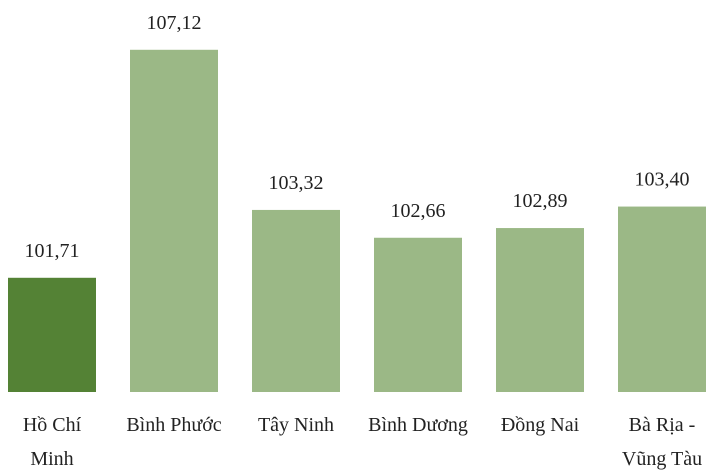 The width and height of the screenshot is (717, 470). Describe the element at coordinates (296, 183) in the screenshot. I see `value-label: 103,32` at that location.